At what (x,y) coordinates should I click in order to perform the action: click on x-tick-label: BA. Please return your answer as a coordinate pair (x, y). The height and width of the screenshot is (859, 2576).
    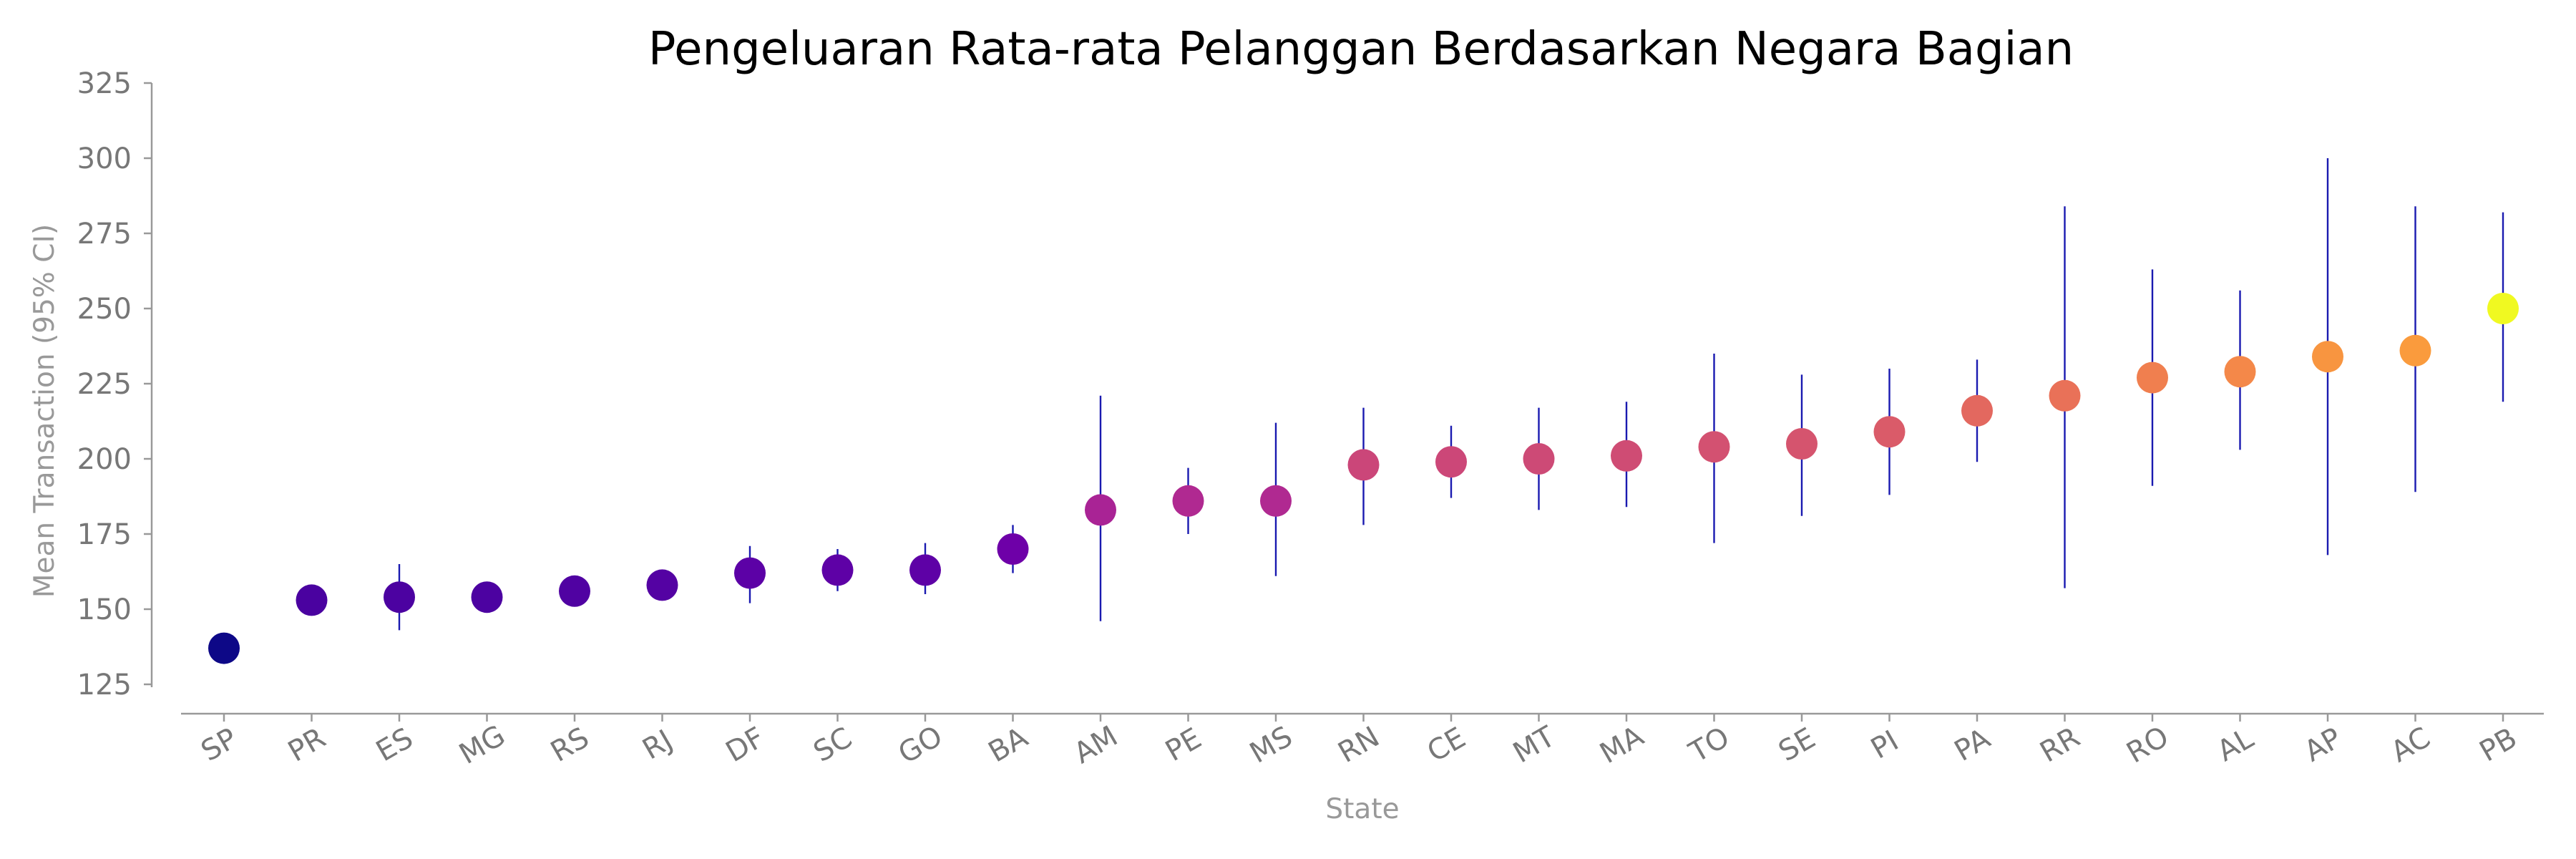
    Looking at the image, I should click on (1008, 745).